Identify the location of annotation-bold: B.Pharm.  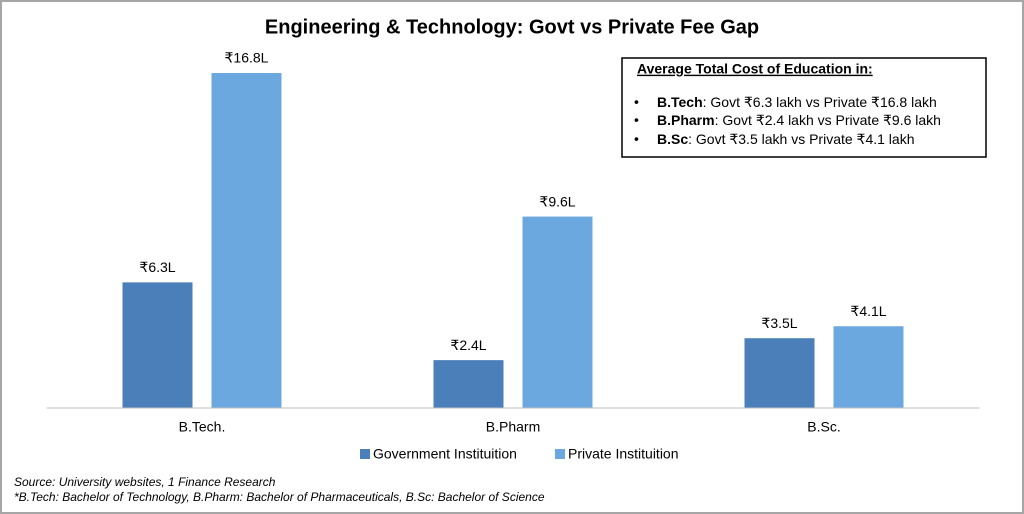
(686, 120).